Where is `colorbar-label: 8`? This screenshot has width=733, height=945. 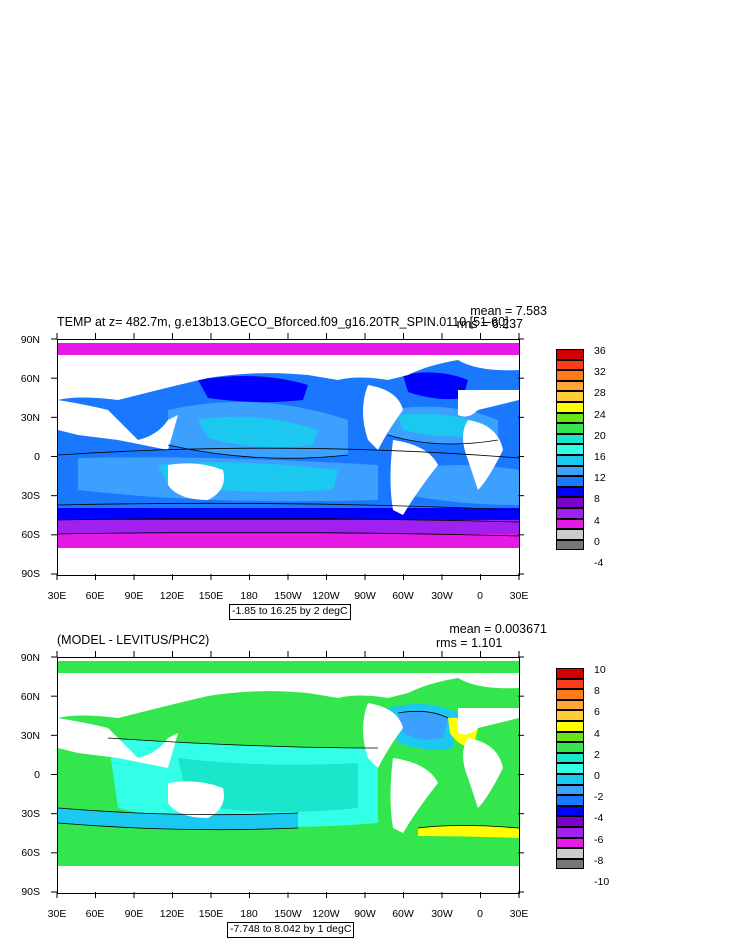
colorbar-label: 8 is located at coordinates (597, 691).